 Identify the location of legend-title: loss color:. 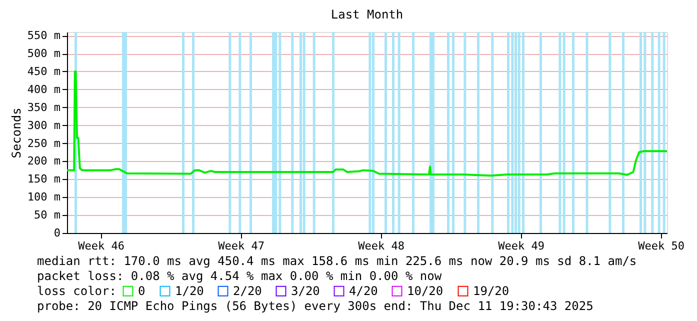
(76, 291).